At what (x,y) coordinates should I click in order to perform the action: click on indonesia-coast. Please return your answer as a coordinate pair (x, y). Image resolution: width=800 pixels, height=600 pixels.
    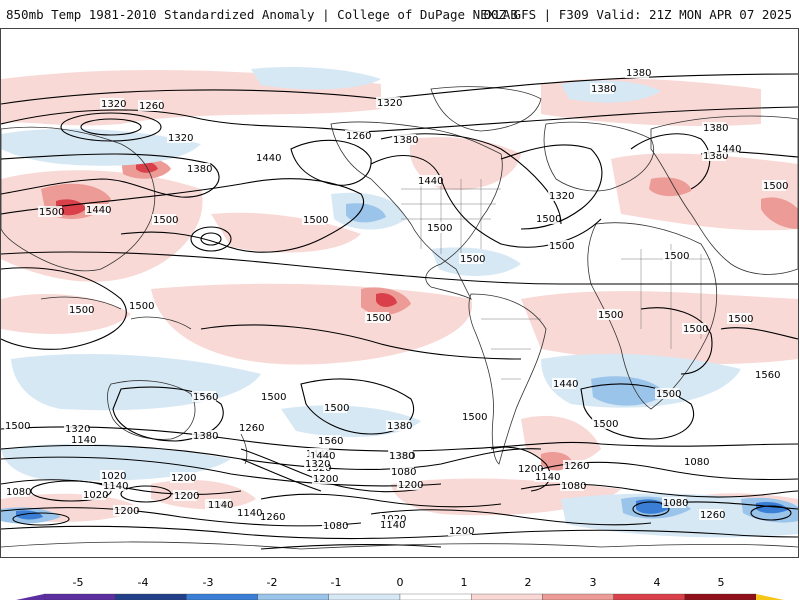
    Looking at the image, I should click on (116, 313).